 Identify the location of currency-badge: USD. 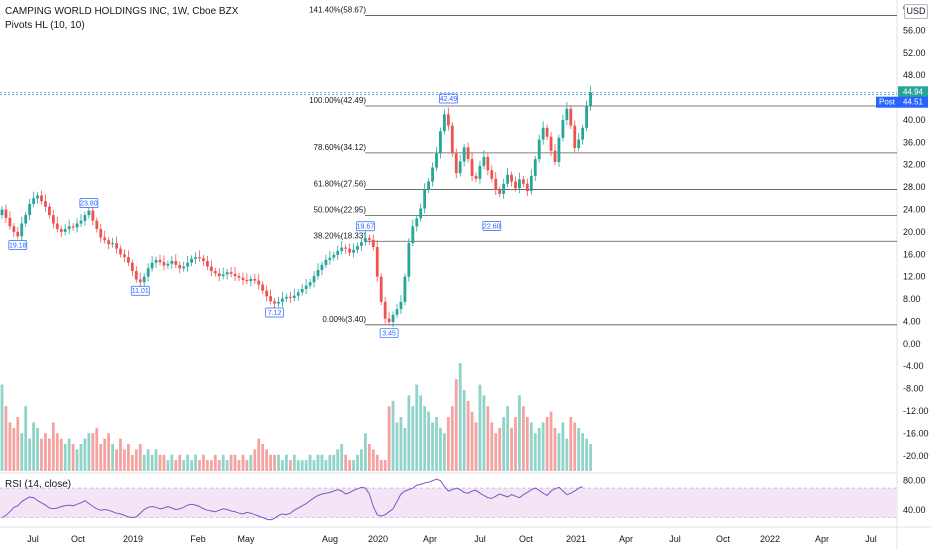
(916, 11).